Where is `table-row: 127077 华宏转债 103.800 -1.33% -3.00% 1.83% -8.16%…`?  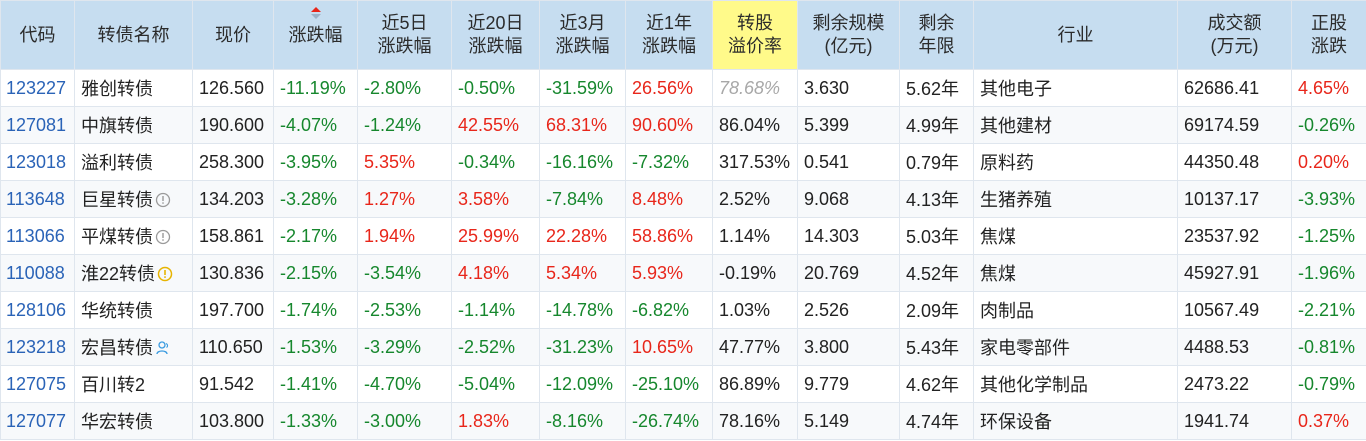 table-row: 127077 华宏转债 103.800 -1.33% -3.00% 1.83% -8.16%… is located at coordinates (683, 421).